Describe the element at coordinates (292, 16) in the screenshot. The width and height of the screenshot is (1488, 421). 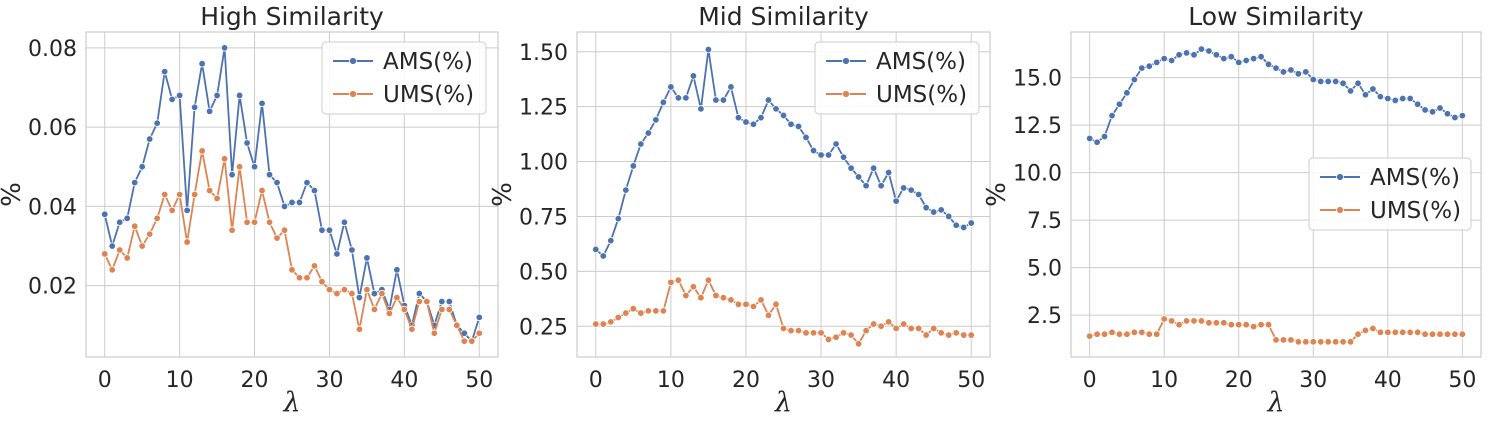
I see `chart-title: High Similarity` at that location.